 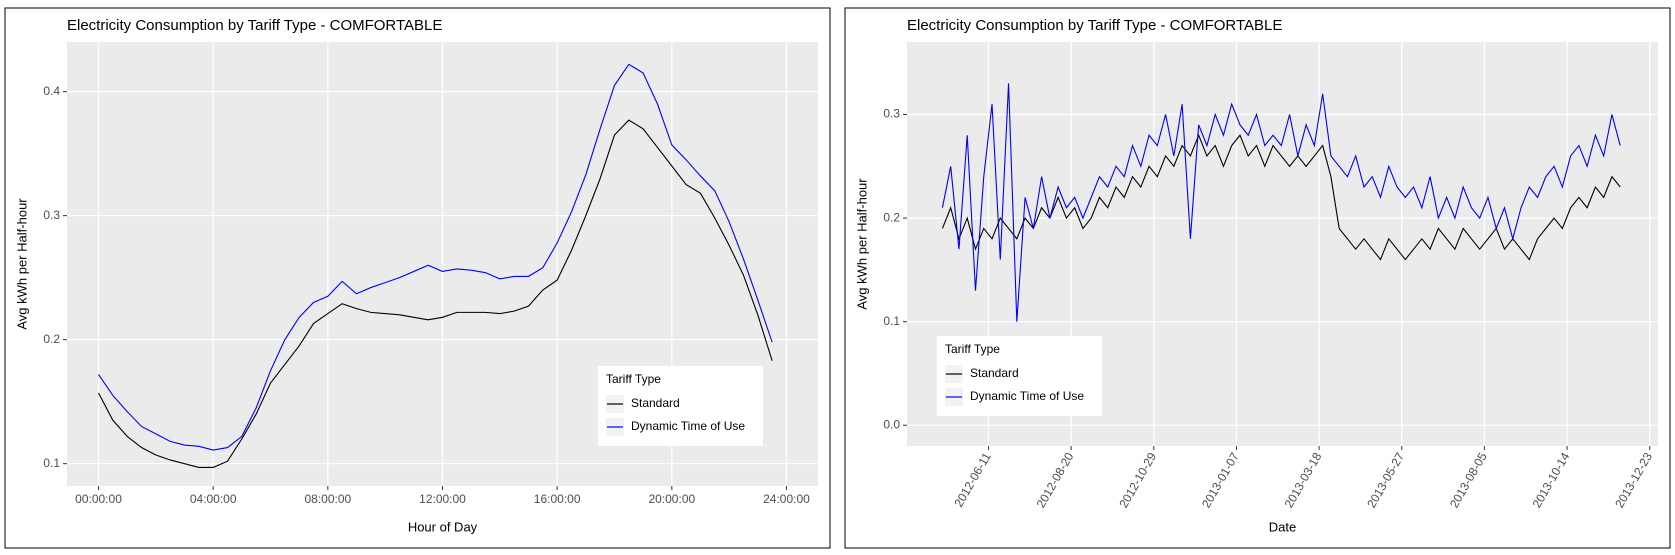 What do you see at coordinates (1282, 526) in the screenshot?
I see `x-axis-title: Date` at bounding box center [1282, 526].